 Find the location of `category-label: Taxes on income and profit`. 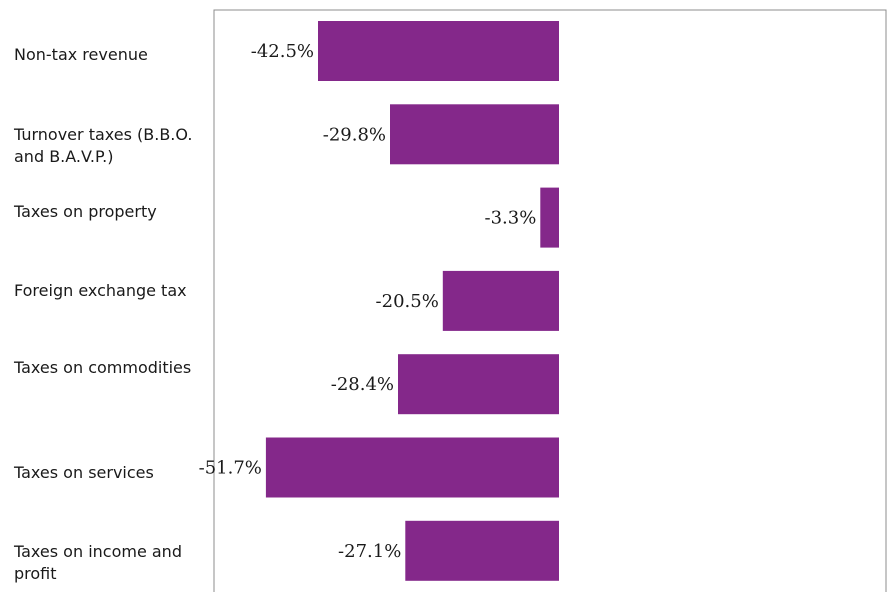

category-label: Taxes on income and profit is located at coordinates (98, 562).